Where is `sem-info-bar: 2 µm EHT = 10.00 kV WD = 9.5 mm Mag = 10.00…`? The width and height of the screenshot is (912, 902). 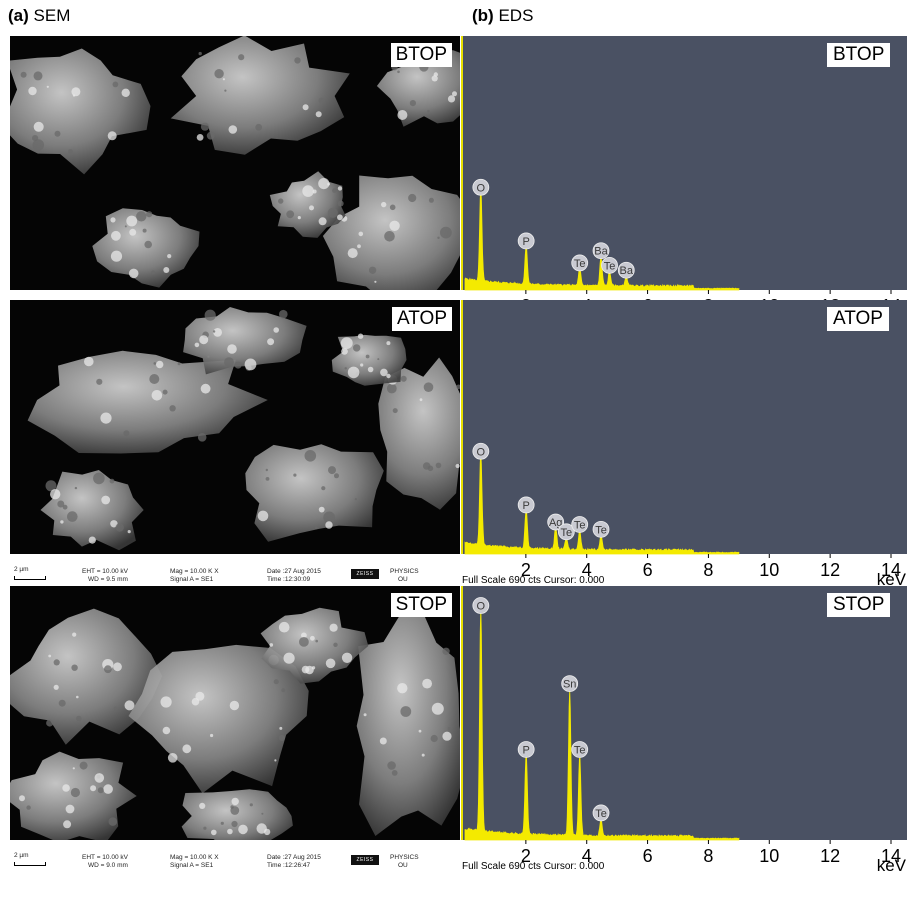
sem-info-bar: 2 µm EHT = 10.00 kV WD = 9.5 mm Mag = 10.00… is located at coordinates (235, 572).